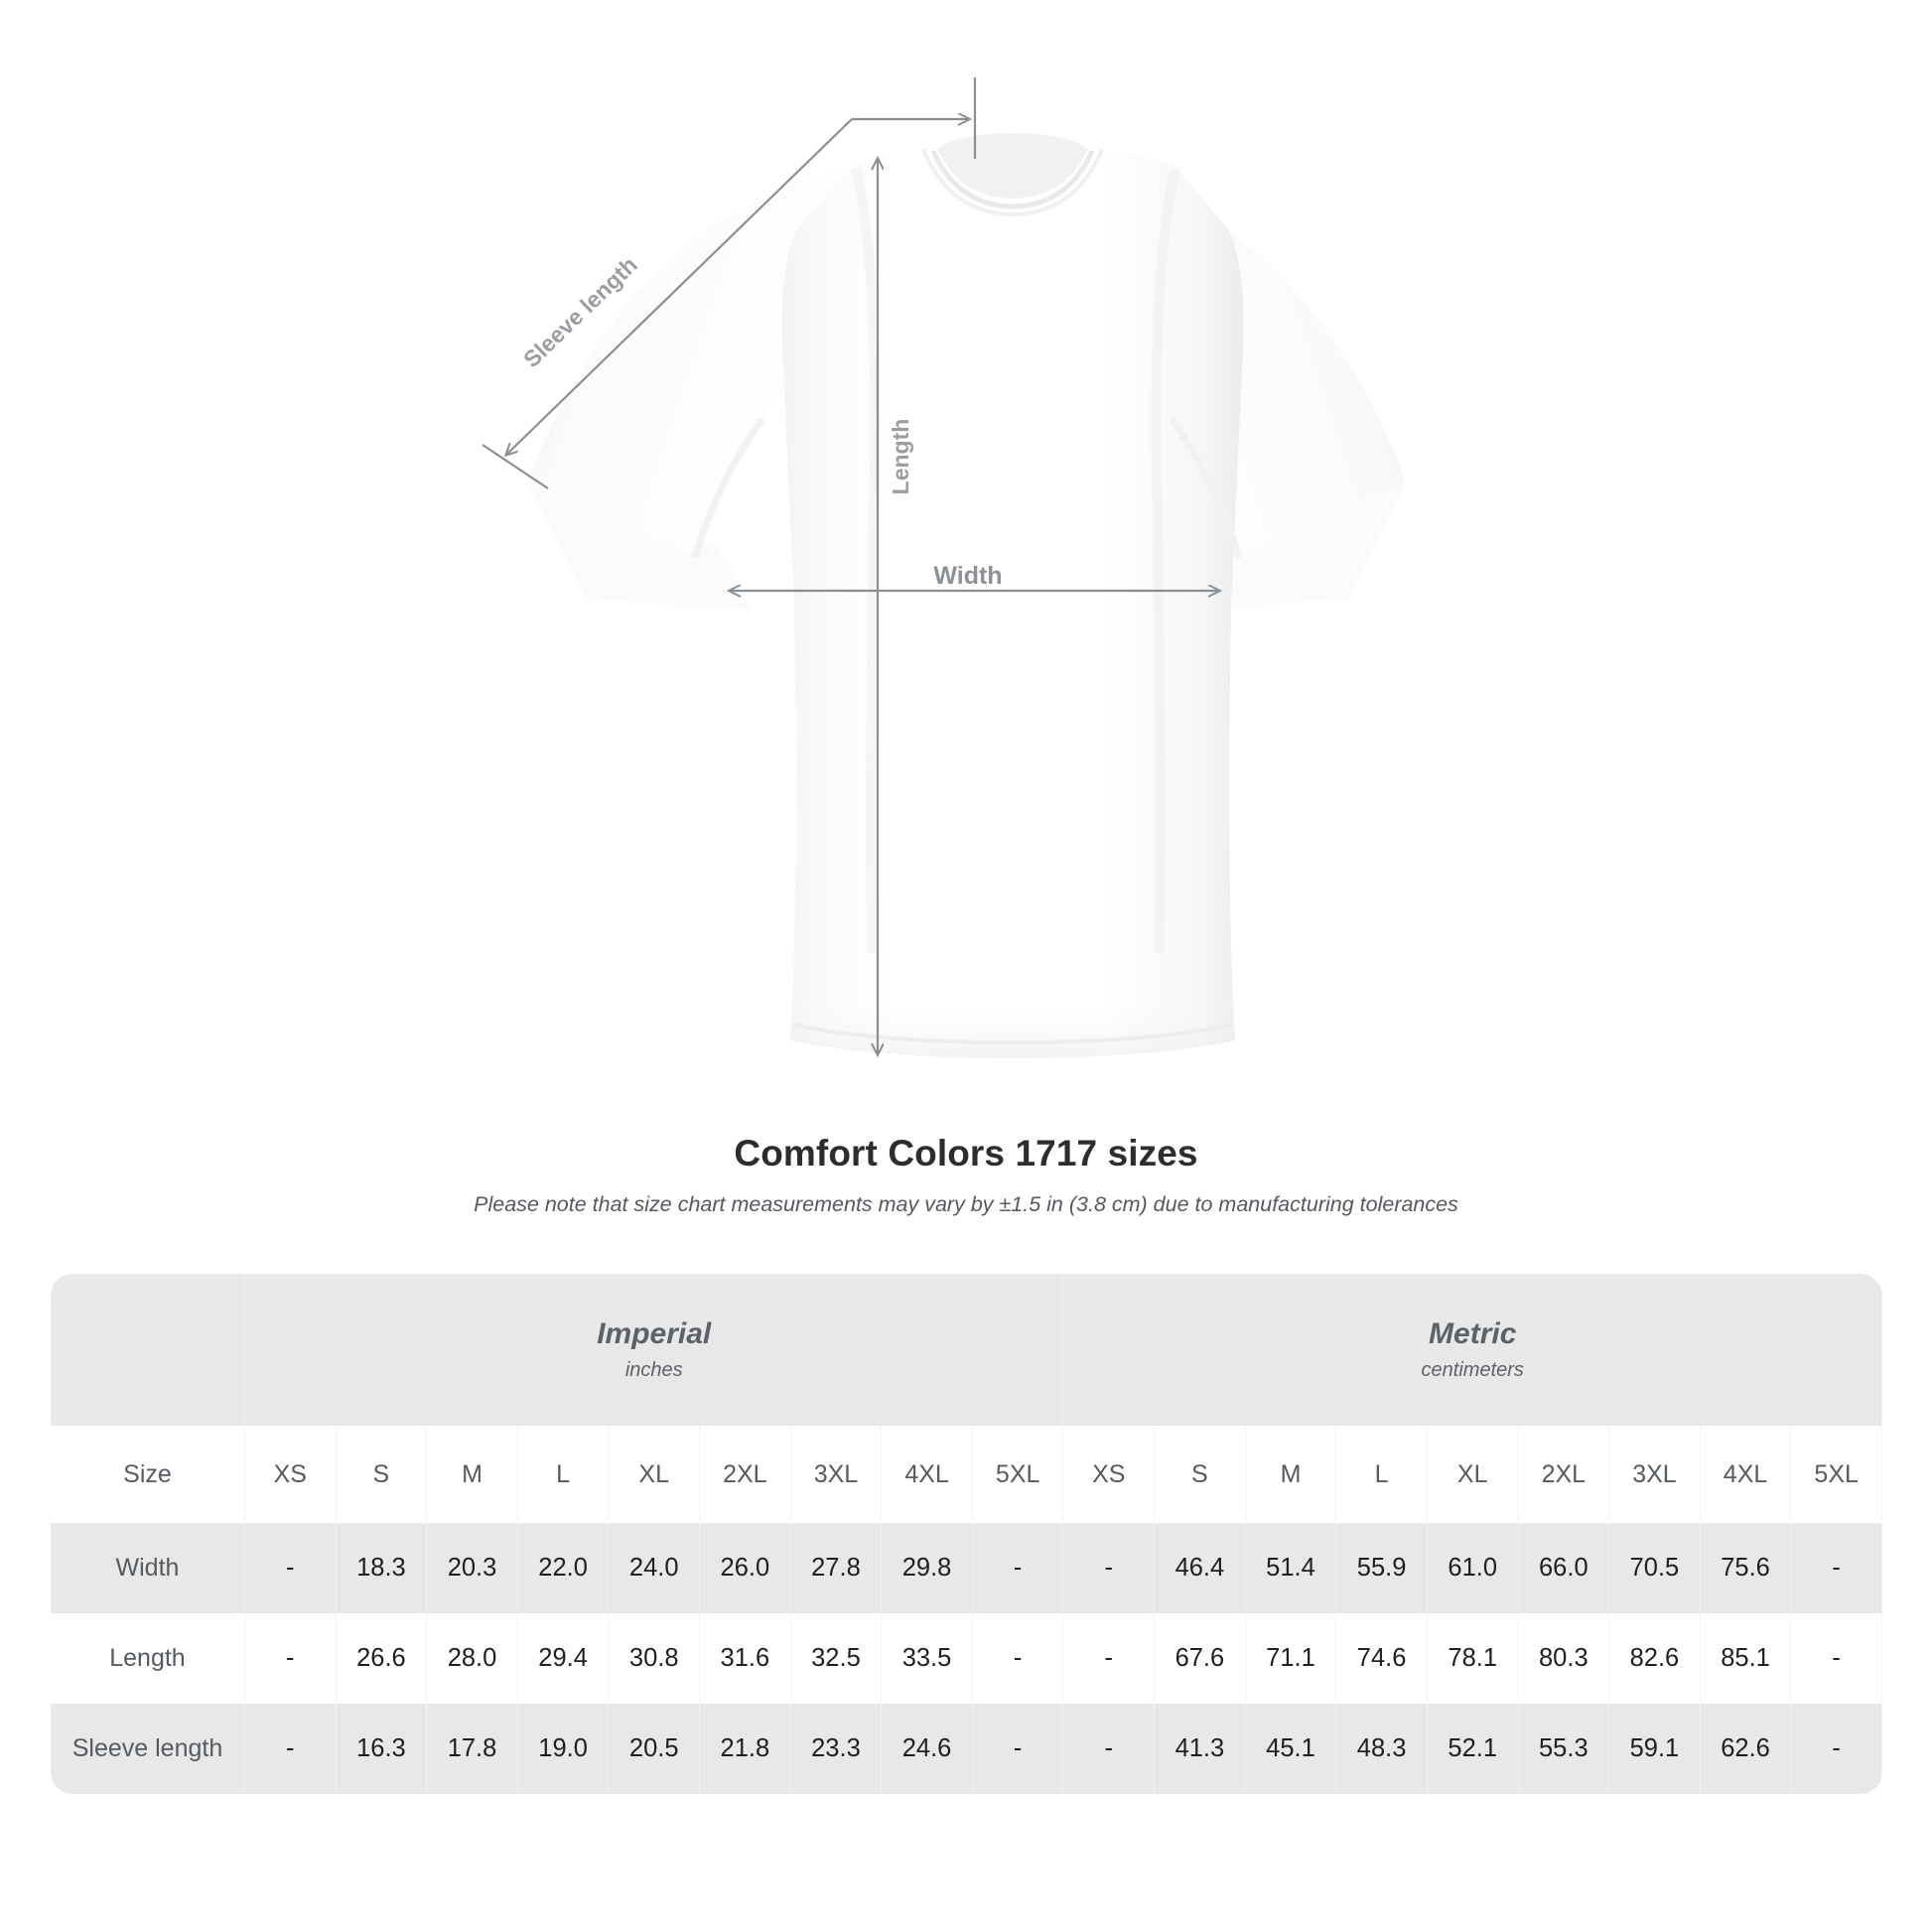  I want to click on size-header-metric-xs: XS, so click(1109, 1475).